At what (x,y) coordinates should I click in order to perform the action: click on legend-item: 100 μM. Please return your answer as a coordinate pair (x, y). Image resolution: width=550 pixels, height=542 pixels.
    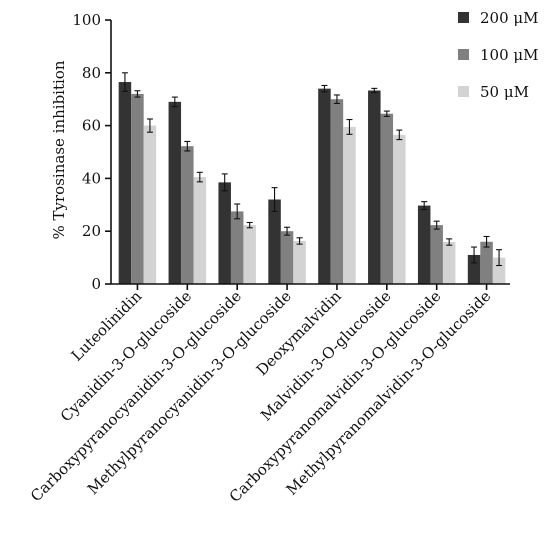
    Looking at the image, I should click on (498, 55).